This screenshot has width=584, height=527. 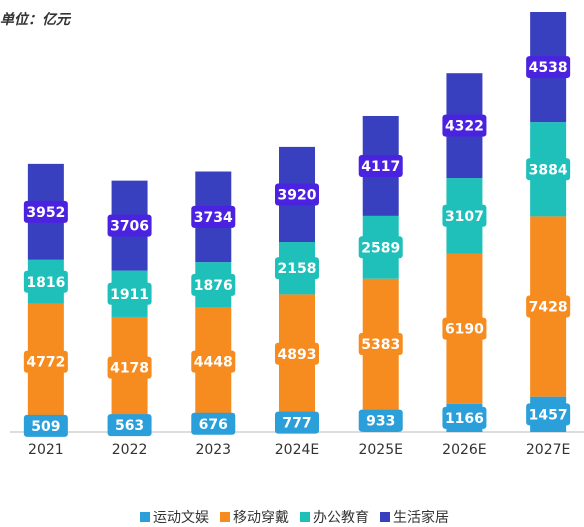 I want to click on value-label: 676, so click(x=213, y=425).